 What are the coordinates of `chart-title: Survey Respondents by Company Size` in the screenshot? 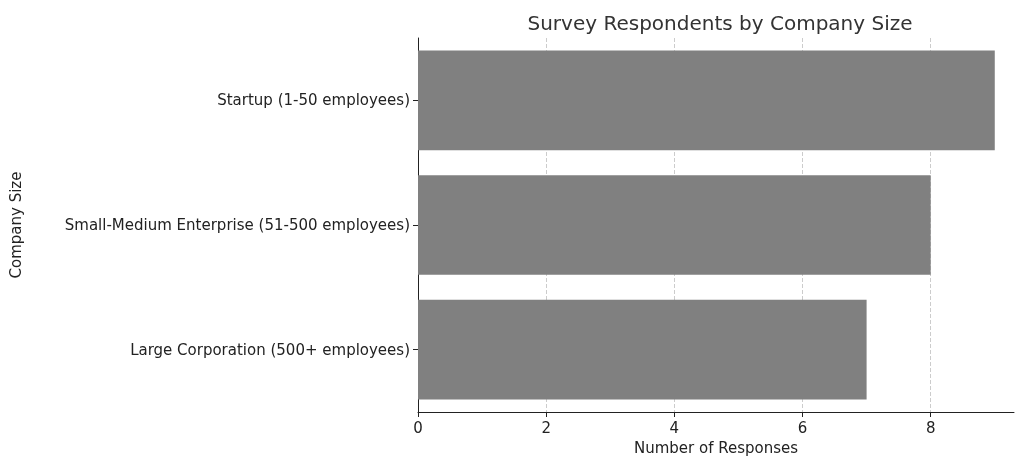 It's located at (720, 23).